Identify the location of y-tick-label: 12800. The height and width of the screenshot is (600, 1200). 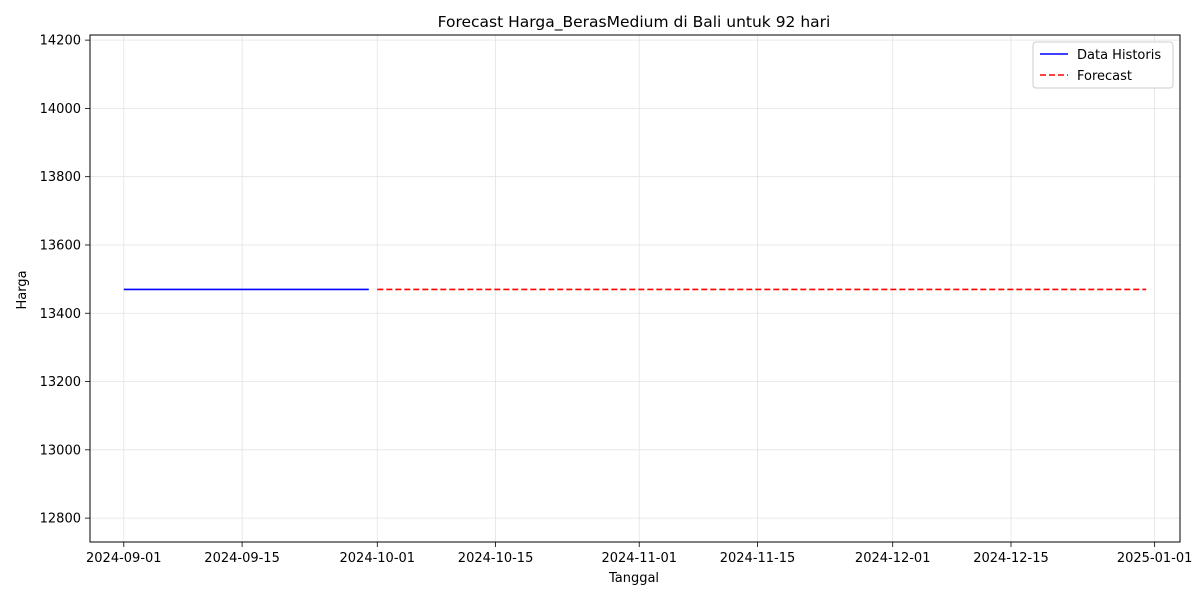
(60, 519).